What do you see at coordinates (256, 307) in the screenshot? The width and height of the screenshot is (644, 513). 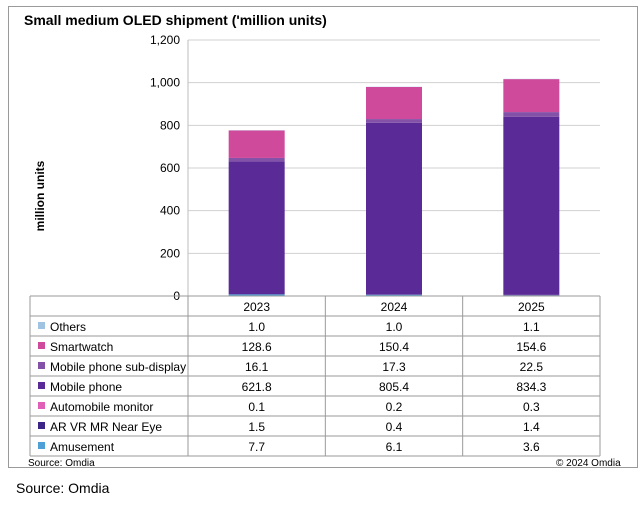 I see `x-category-label: 2023` at bounding box center [256, 307].